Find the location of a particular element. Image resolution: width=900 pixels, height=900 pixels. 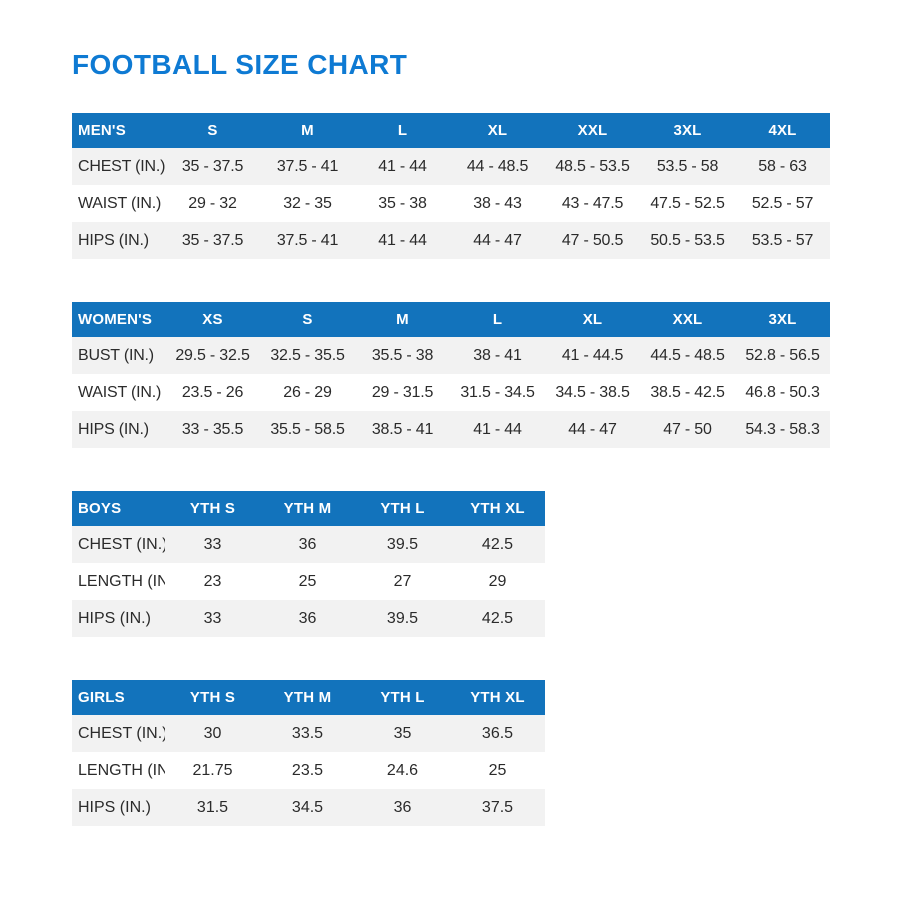

page-title: FOOTBALL SIZE CHART is located at coordinates (240, 64).